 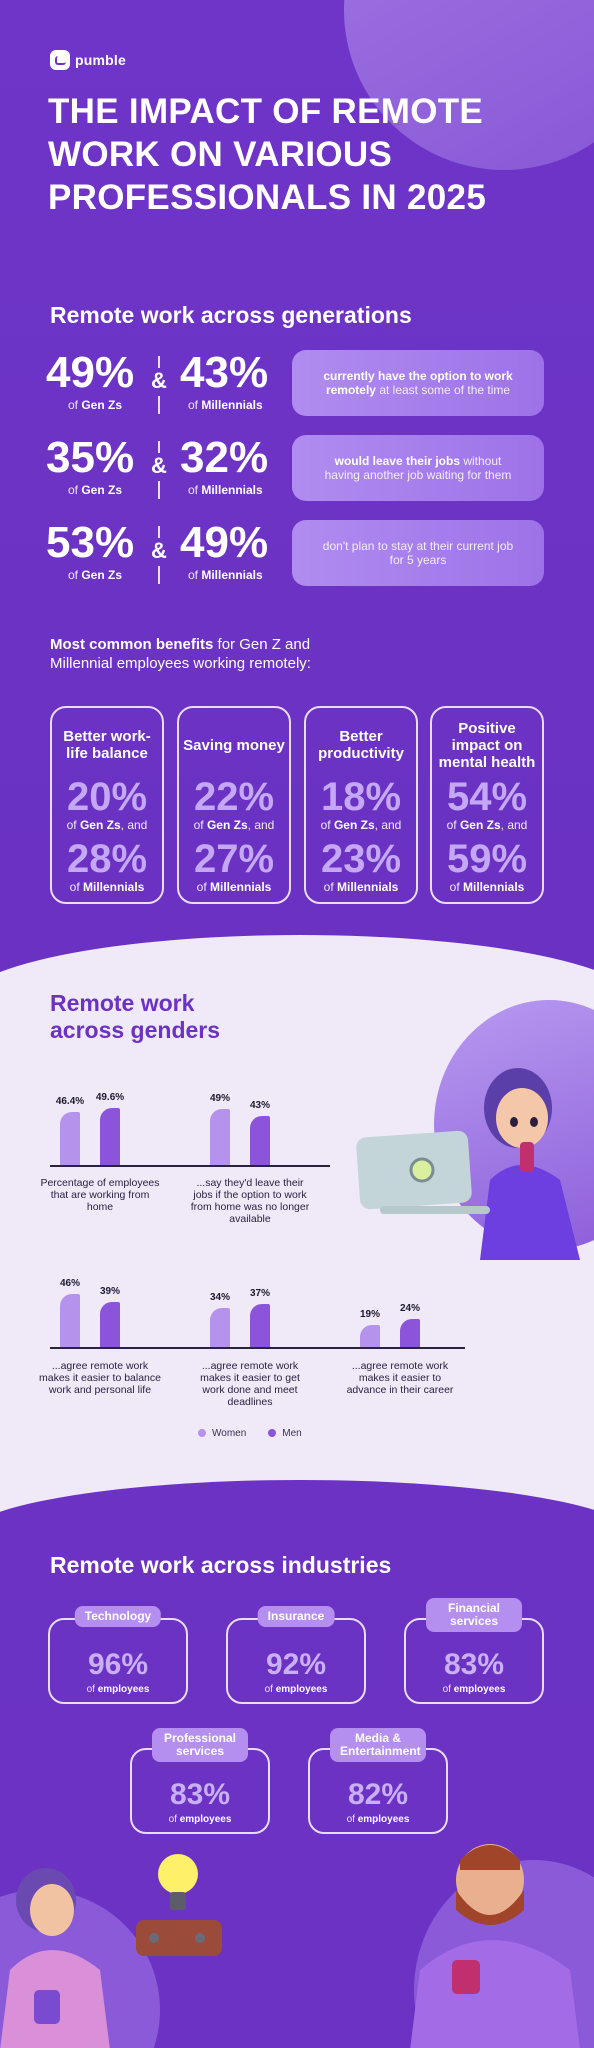 I want to click on genders-heading-line2: across genders, so click(x=135, y=1030).